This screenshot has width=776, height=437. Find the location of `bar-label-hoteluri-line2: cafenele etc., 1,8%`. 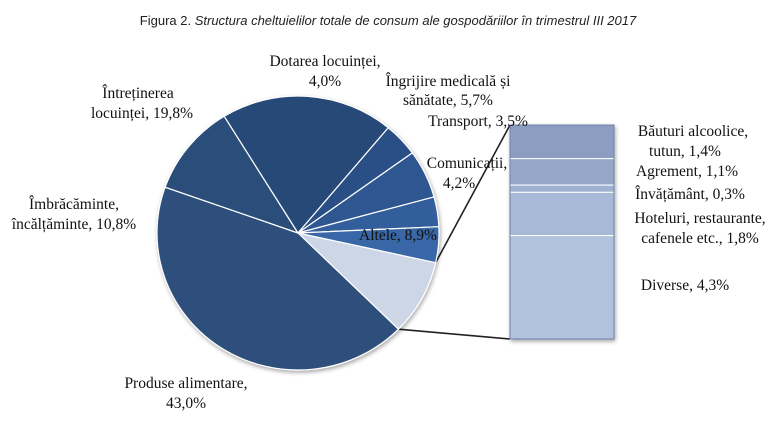

bar-label-hoteluri-line2: cafenele etc., 1,8% is located at coordinates (700, 238).